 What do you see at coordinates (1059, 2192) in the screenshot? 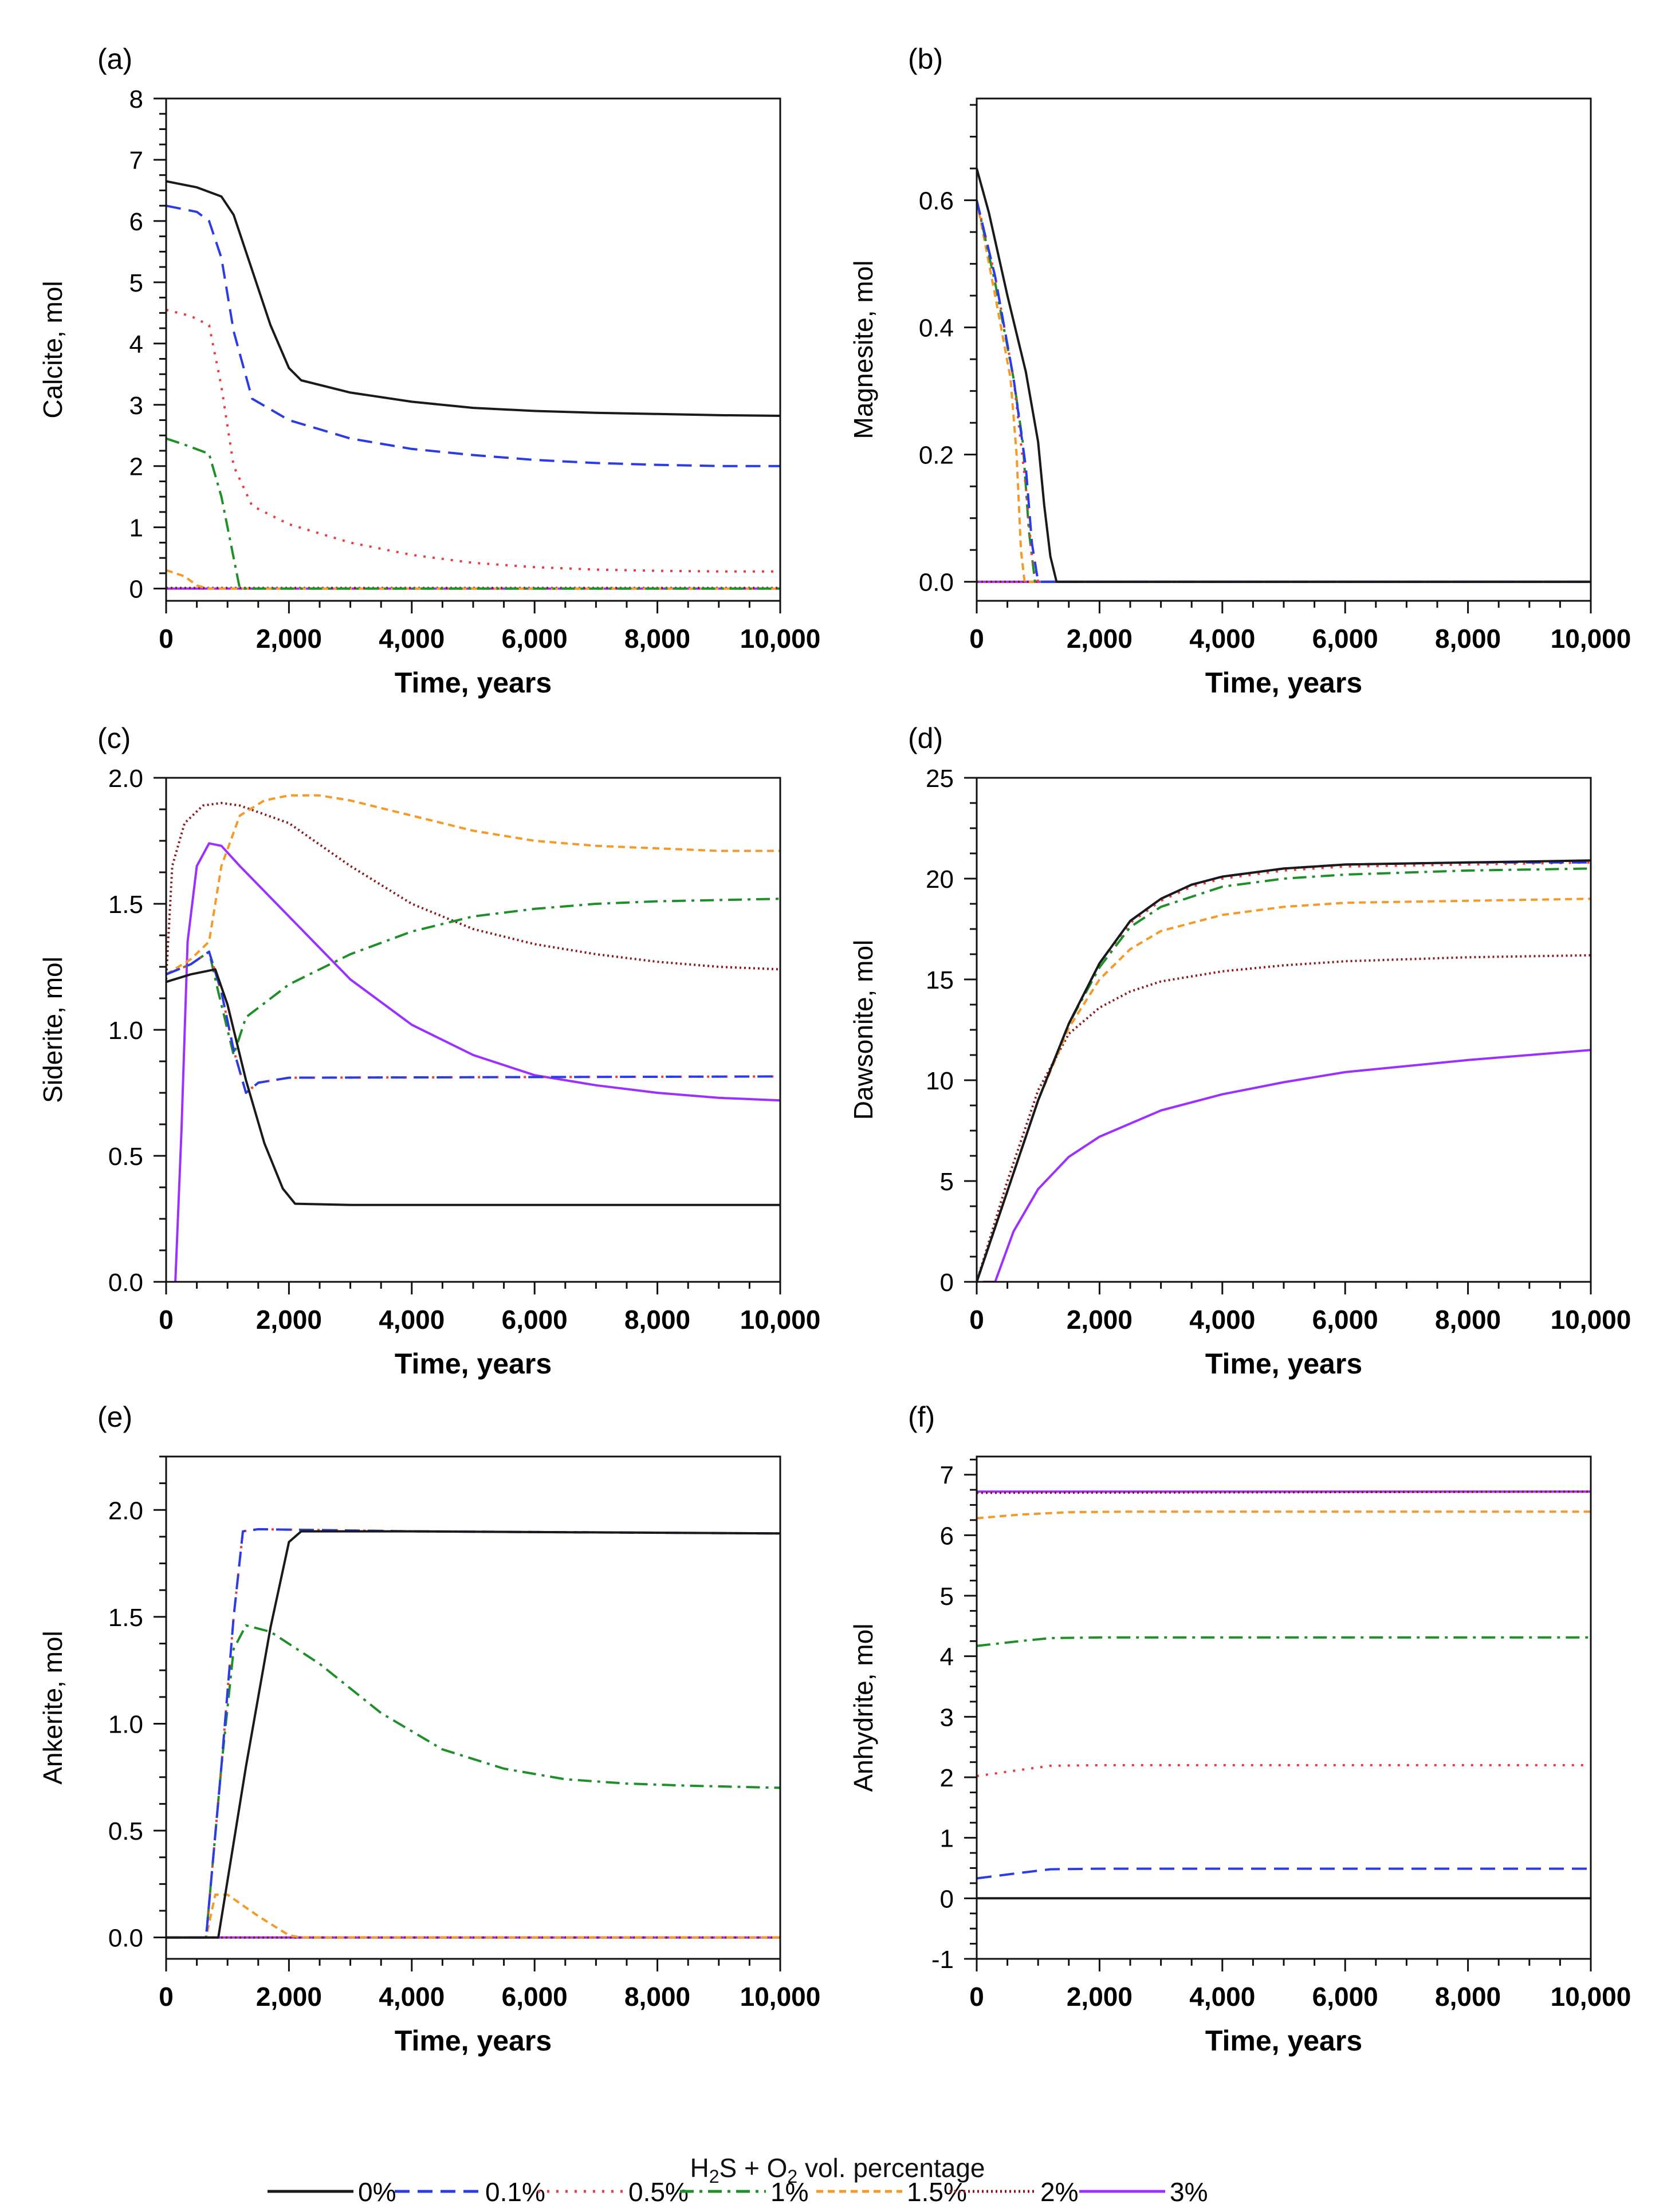
I see `legend-label: 2%` at bounding box center [1059, 2192].